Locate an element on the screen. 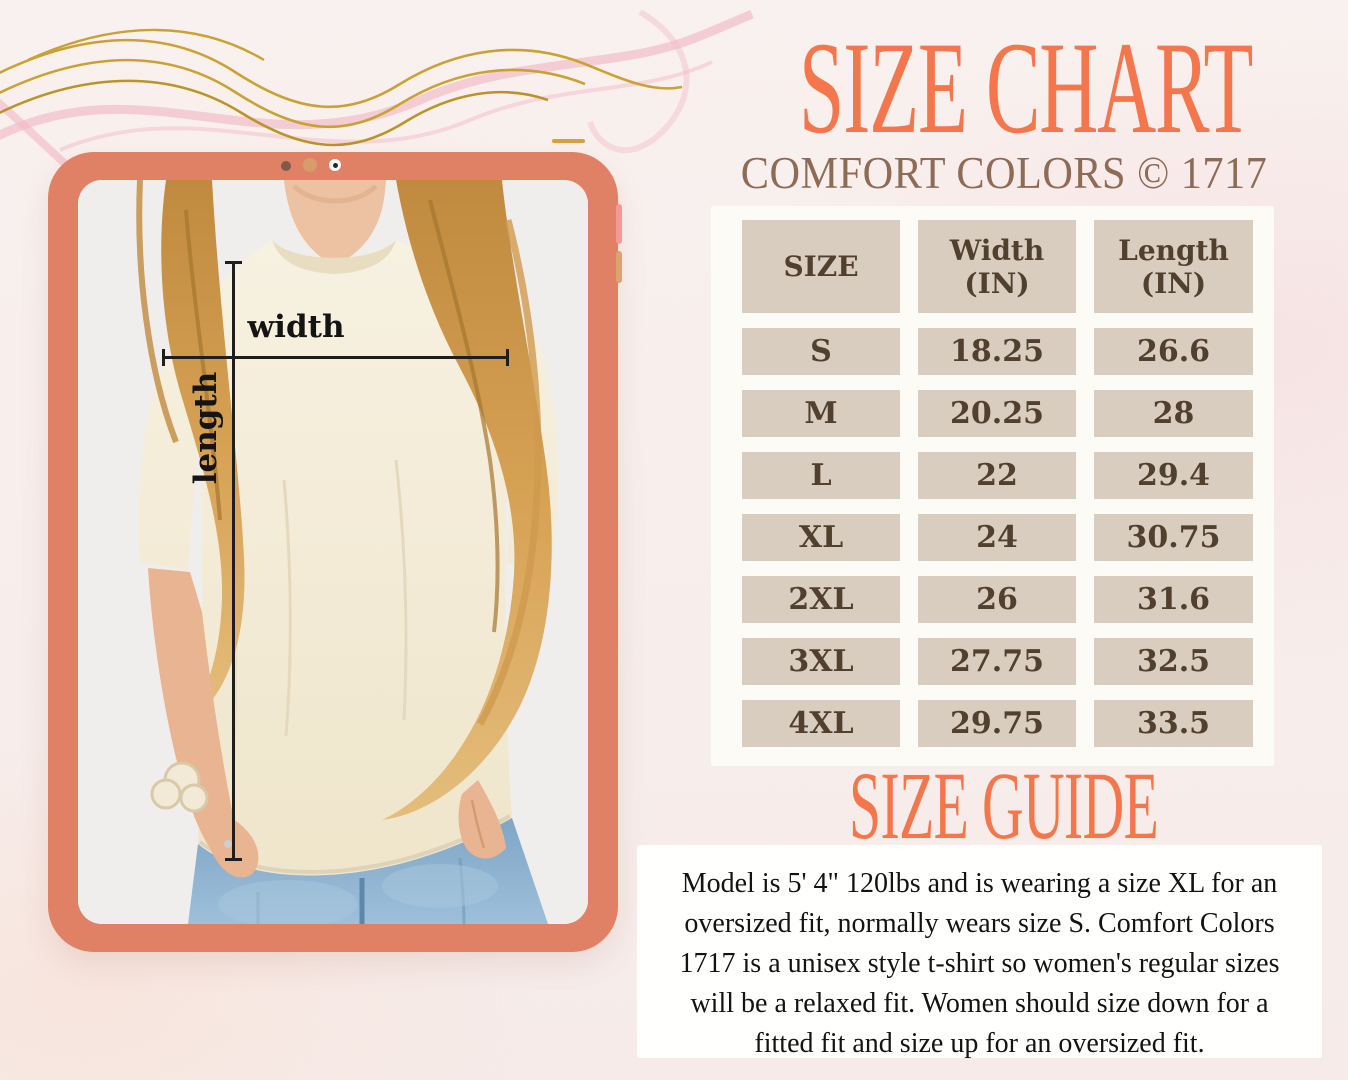 The image size is (1348, 1080). tablet-side-button-top is located at coordinates (619, 224).